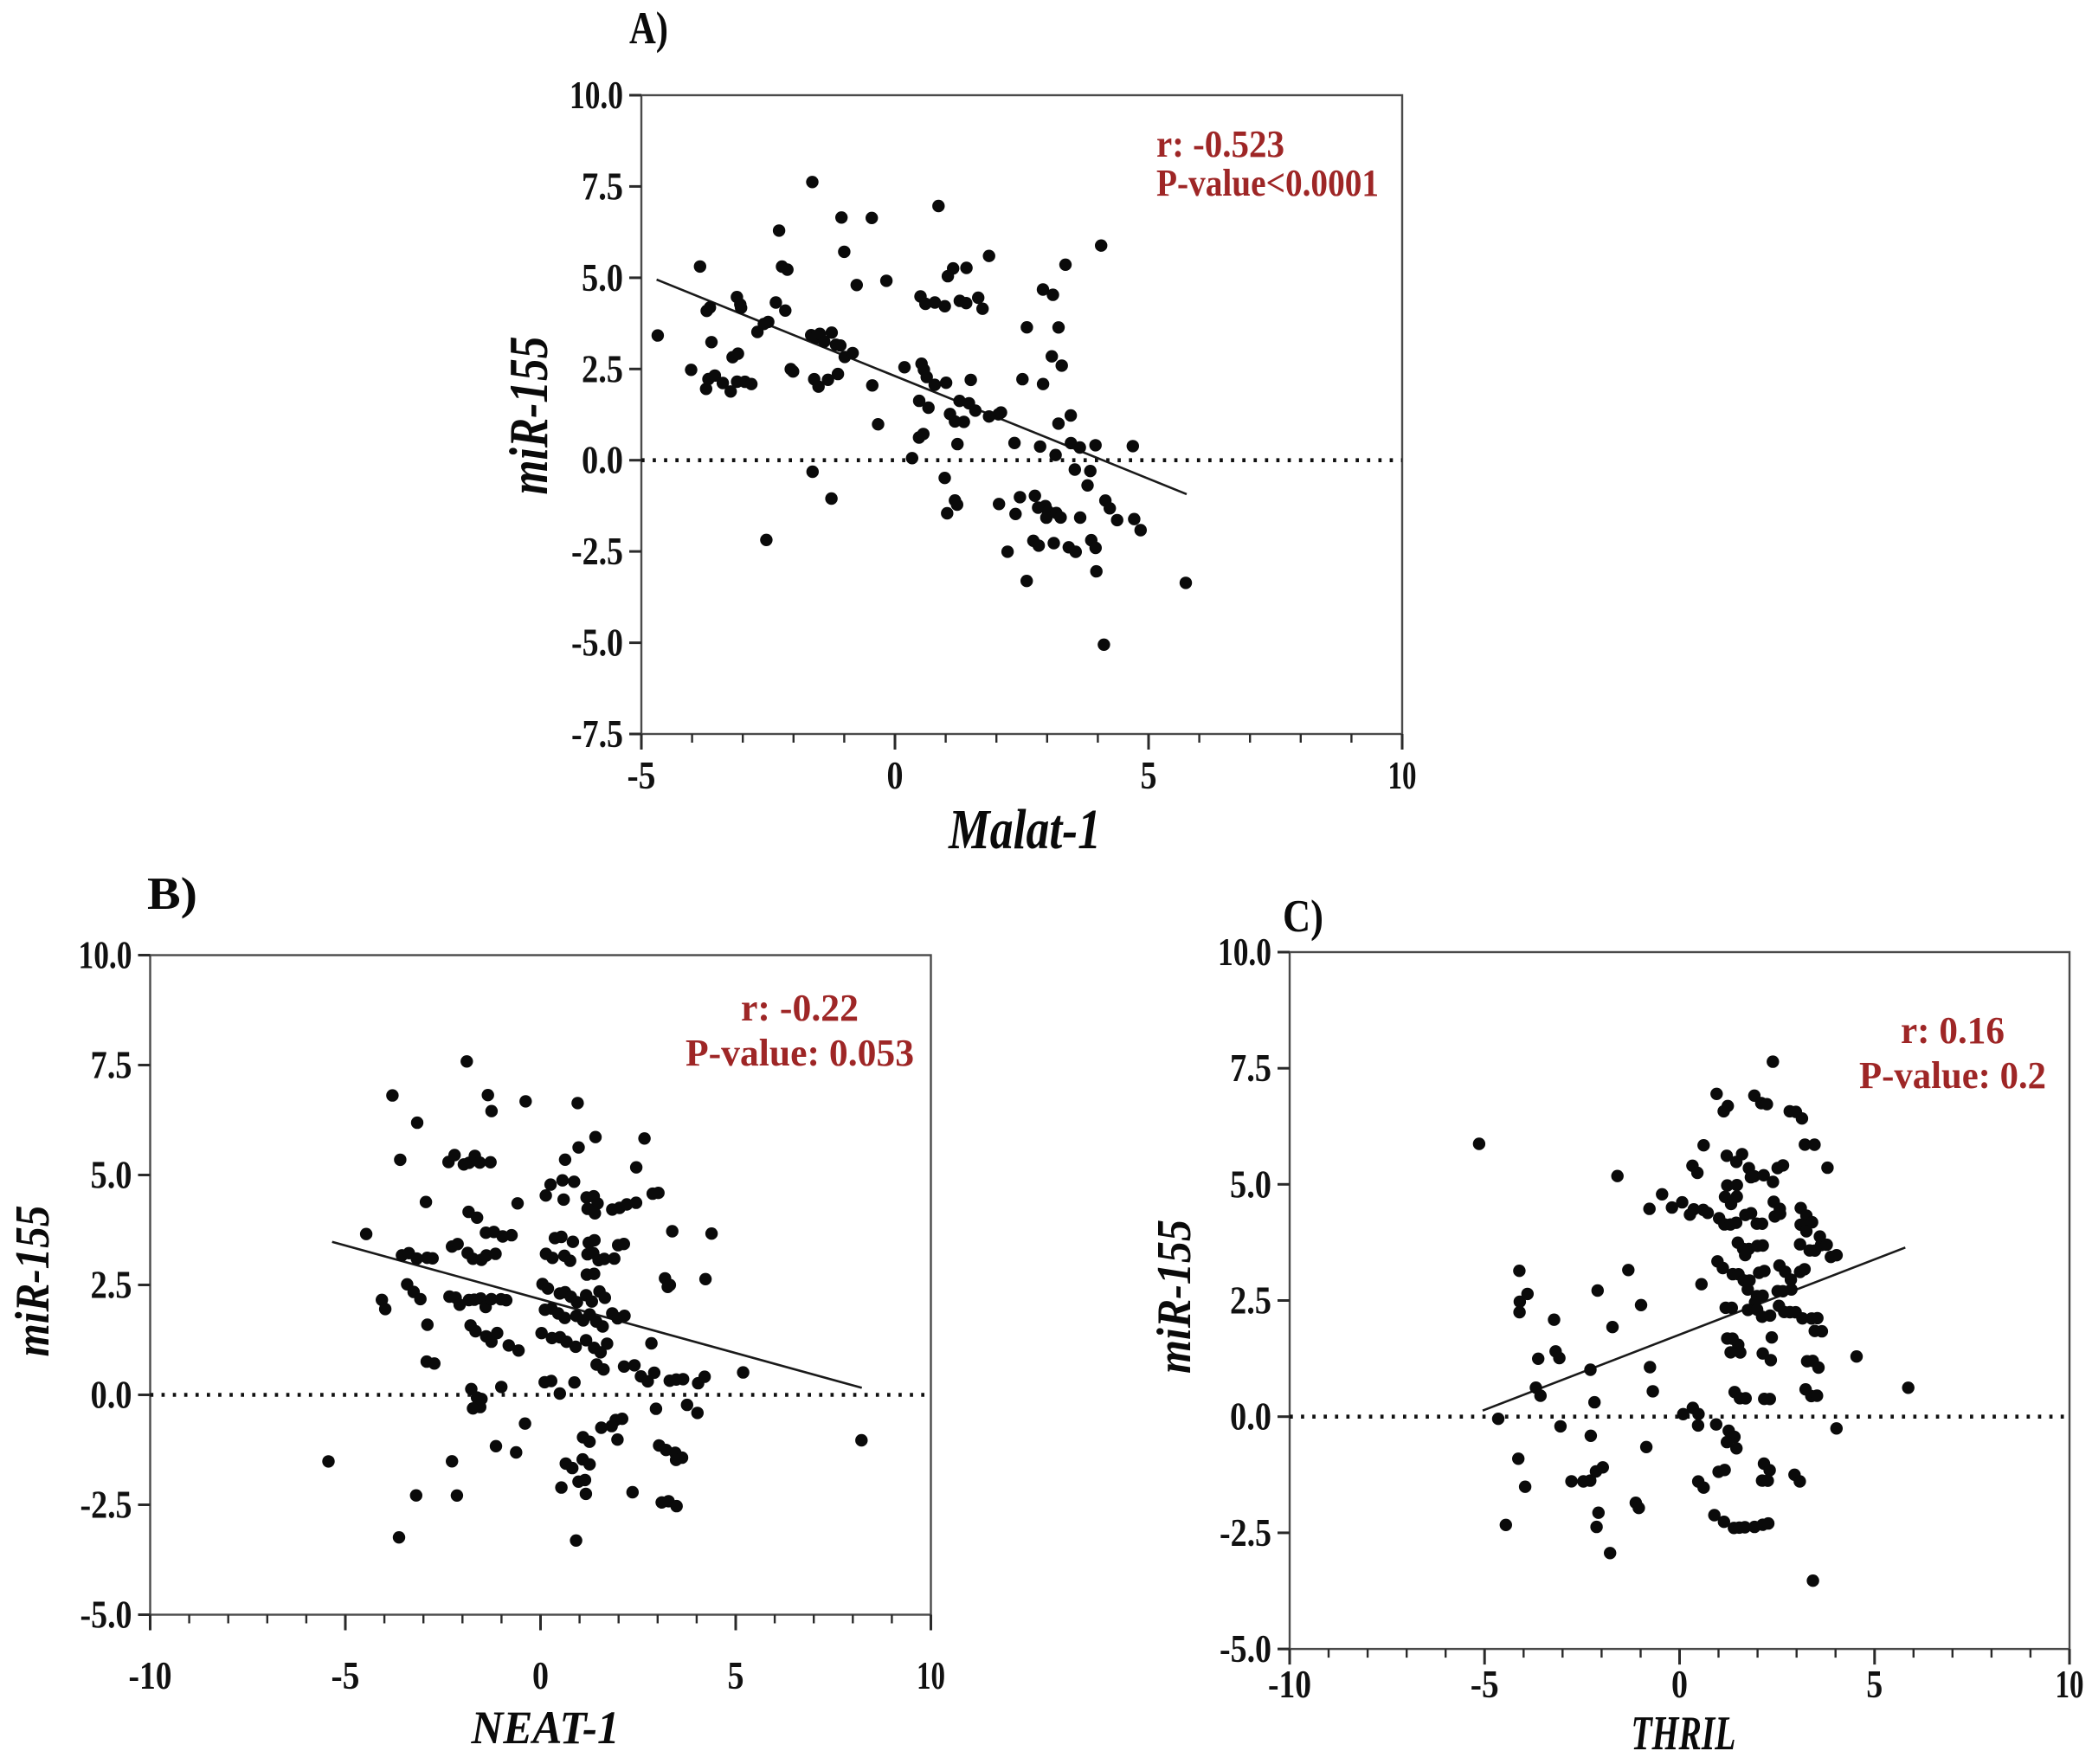 The width and height of the screenshot is (2092, 1764). I want to click on svg-text: P-value: 0.053, so click(800, 1053).